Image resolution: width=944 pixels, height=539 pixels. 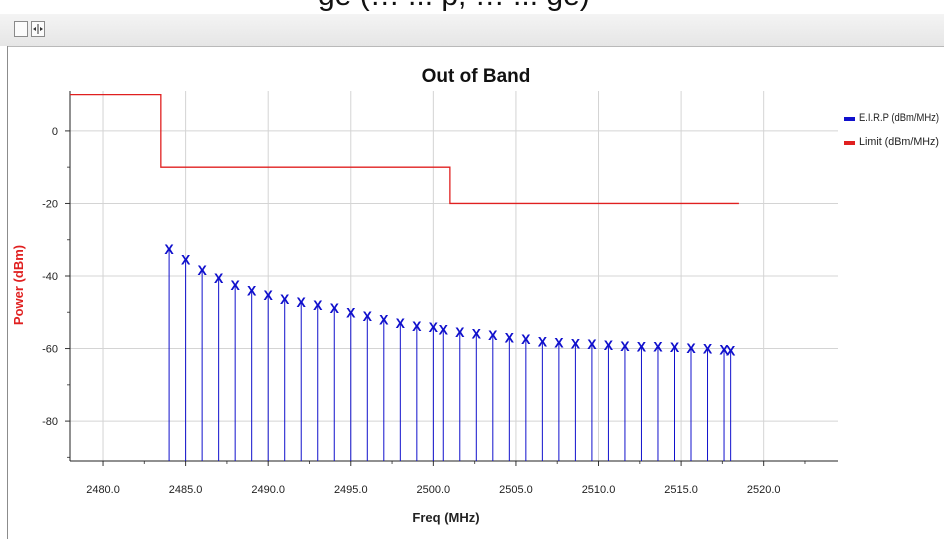 I want to click on x-tick-label: 2510.0, so click(x=599, y=490).